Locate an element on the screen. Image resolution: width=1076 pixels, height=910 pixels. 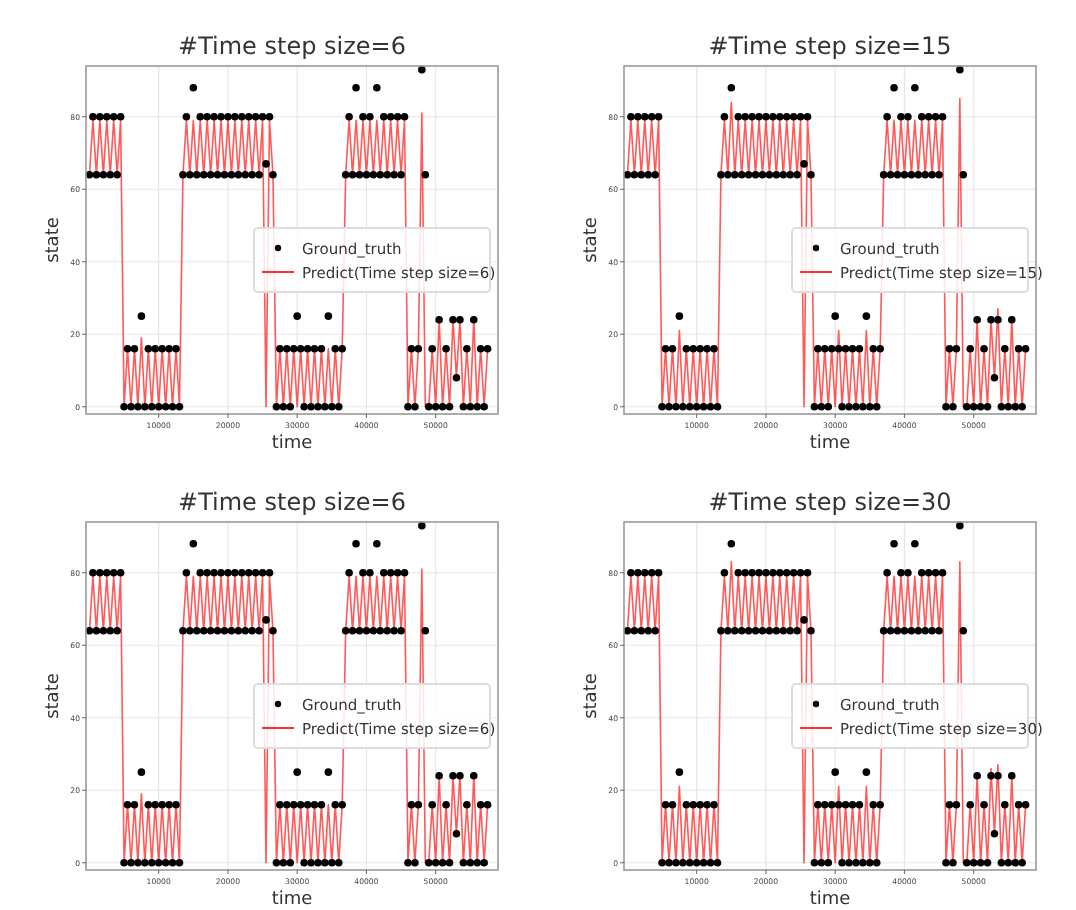
chart-title: #Time step size=15 is located at coordinates (830, 46).